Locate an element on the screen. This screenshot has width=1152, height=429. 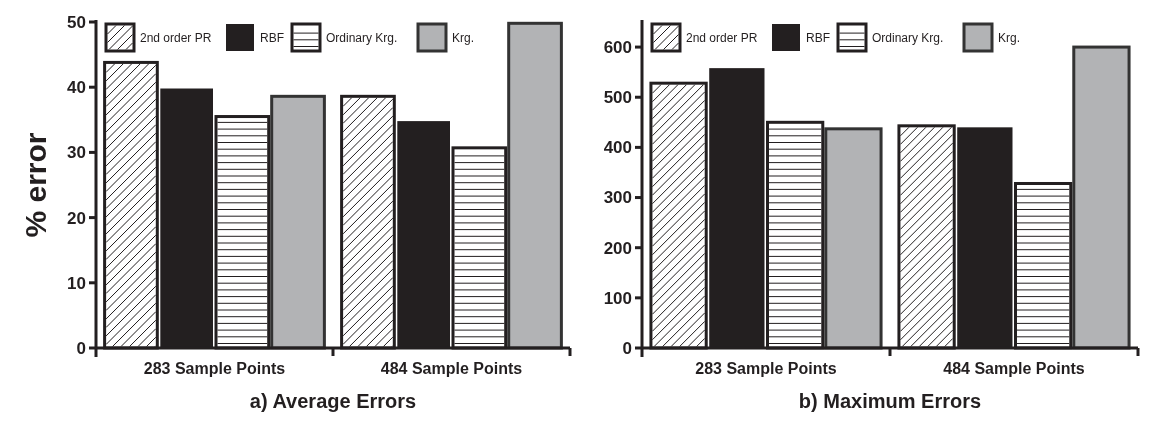
y-tick-label: 50 is located at coordinates (76, 22).